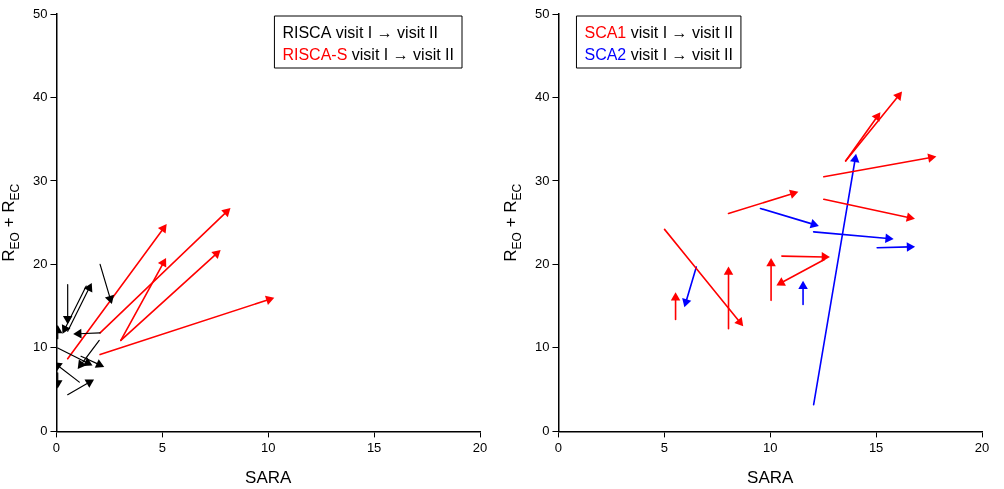  I want to click on text: RISCA visit I → visit II, so click(360, 32).